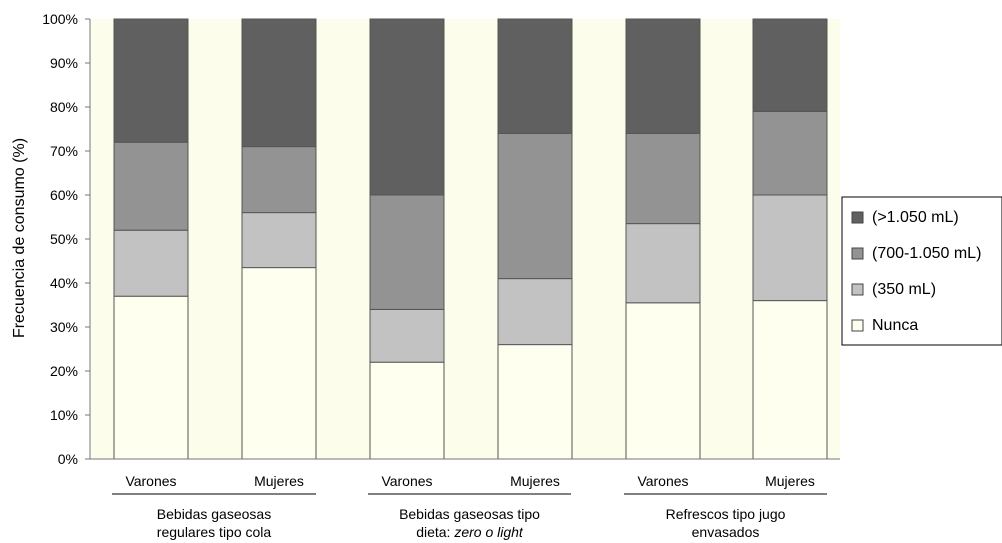 The height and width of the screenshot is (543, 1002). What do you see at coordinates (64, 239) in the screenshot?
I see `y-tick-label: 50%` at bounding box center [64, 239].